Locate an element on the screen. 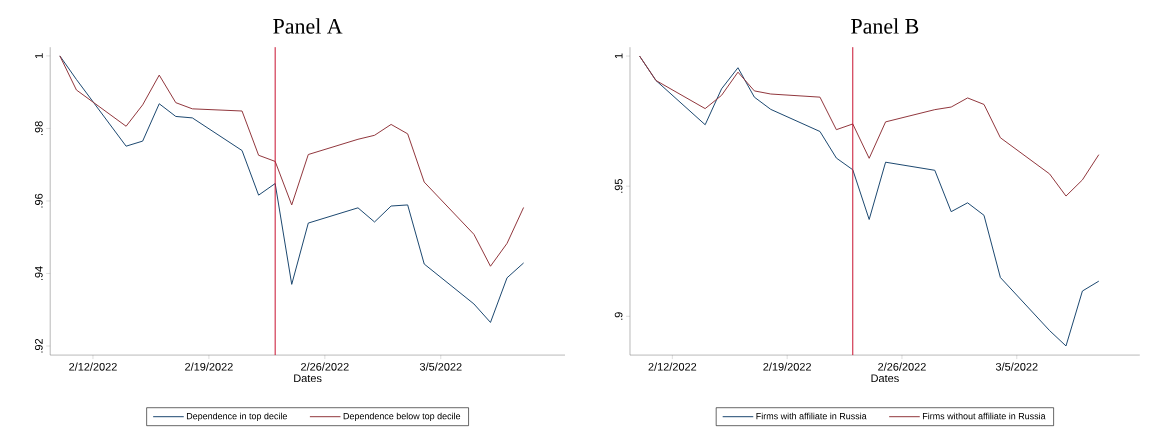 The width and height of the screenshot is (1159, 446). y-tick-label: .95 is located at coordinates (618, 185).